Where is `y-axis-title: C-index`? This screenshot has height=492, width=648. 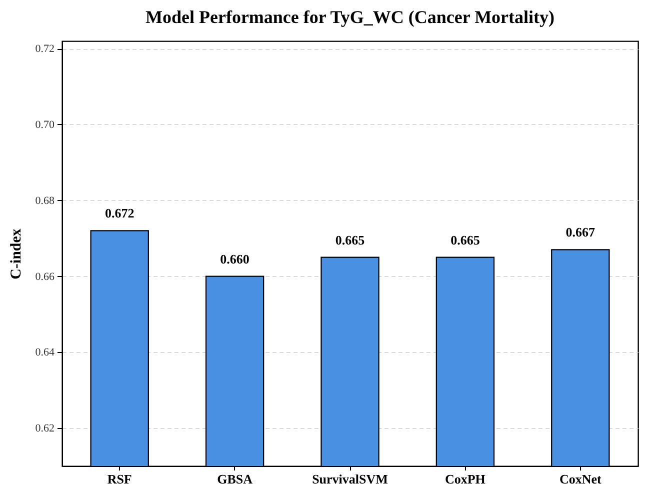
y-axis-title: C-index is located at coordinates (16, 254).